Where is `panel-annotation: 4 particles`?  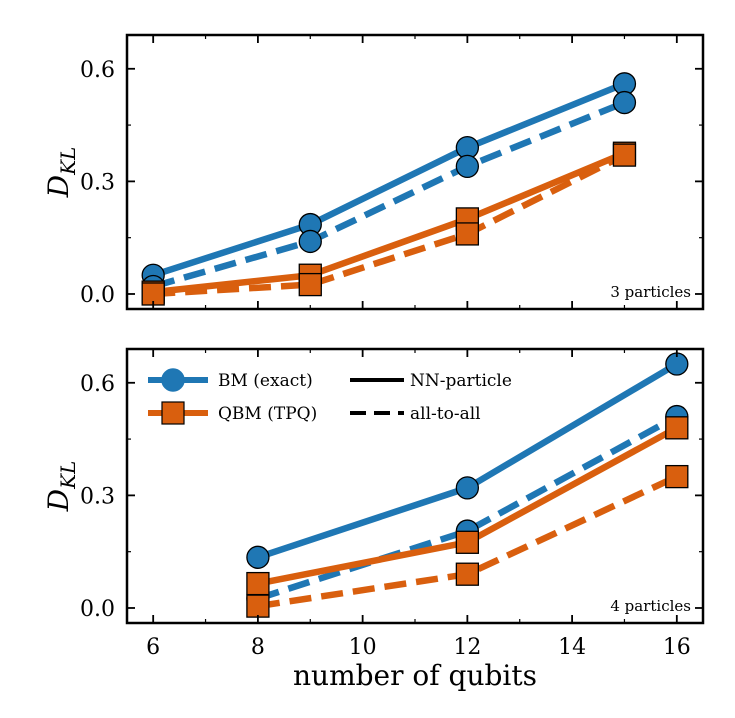
panel-annotation: 4 particles is located at coordinates (650, 606).